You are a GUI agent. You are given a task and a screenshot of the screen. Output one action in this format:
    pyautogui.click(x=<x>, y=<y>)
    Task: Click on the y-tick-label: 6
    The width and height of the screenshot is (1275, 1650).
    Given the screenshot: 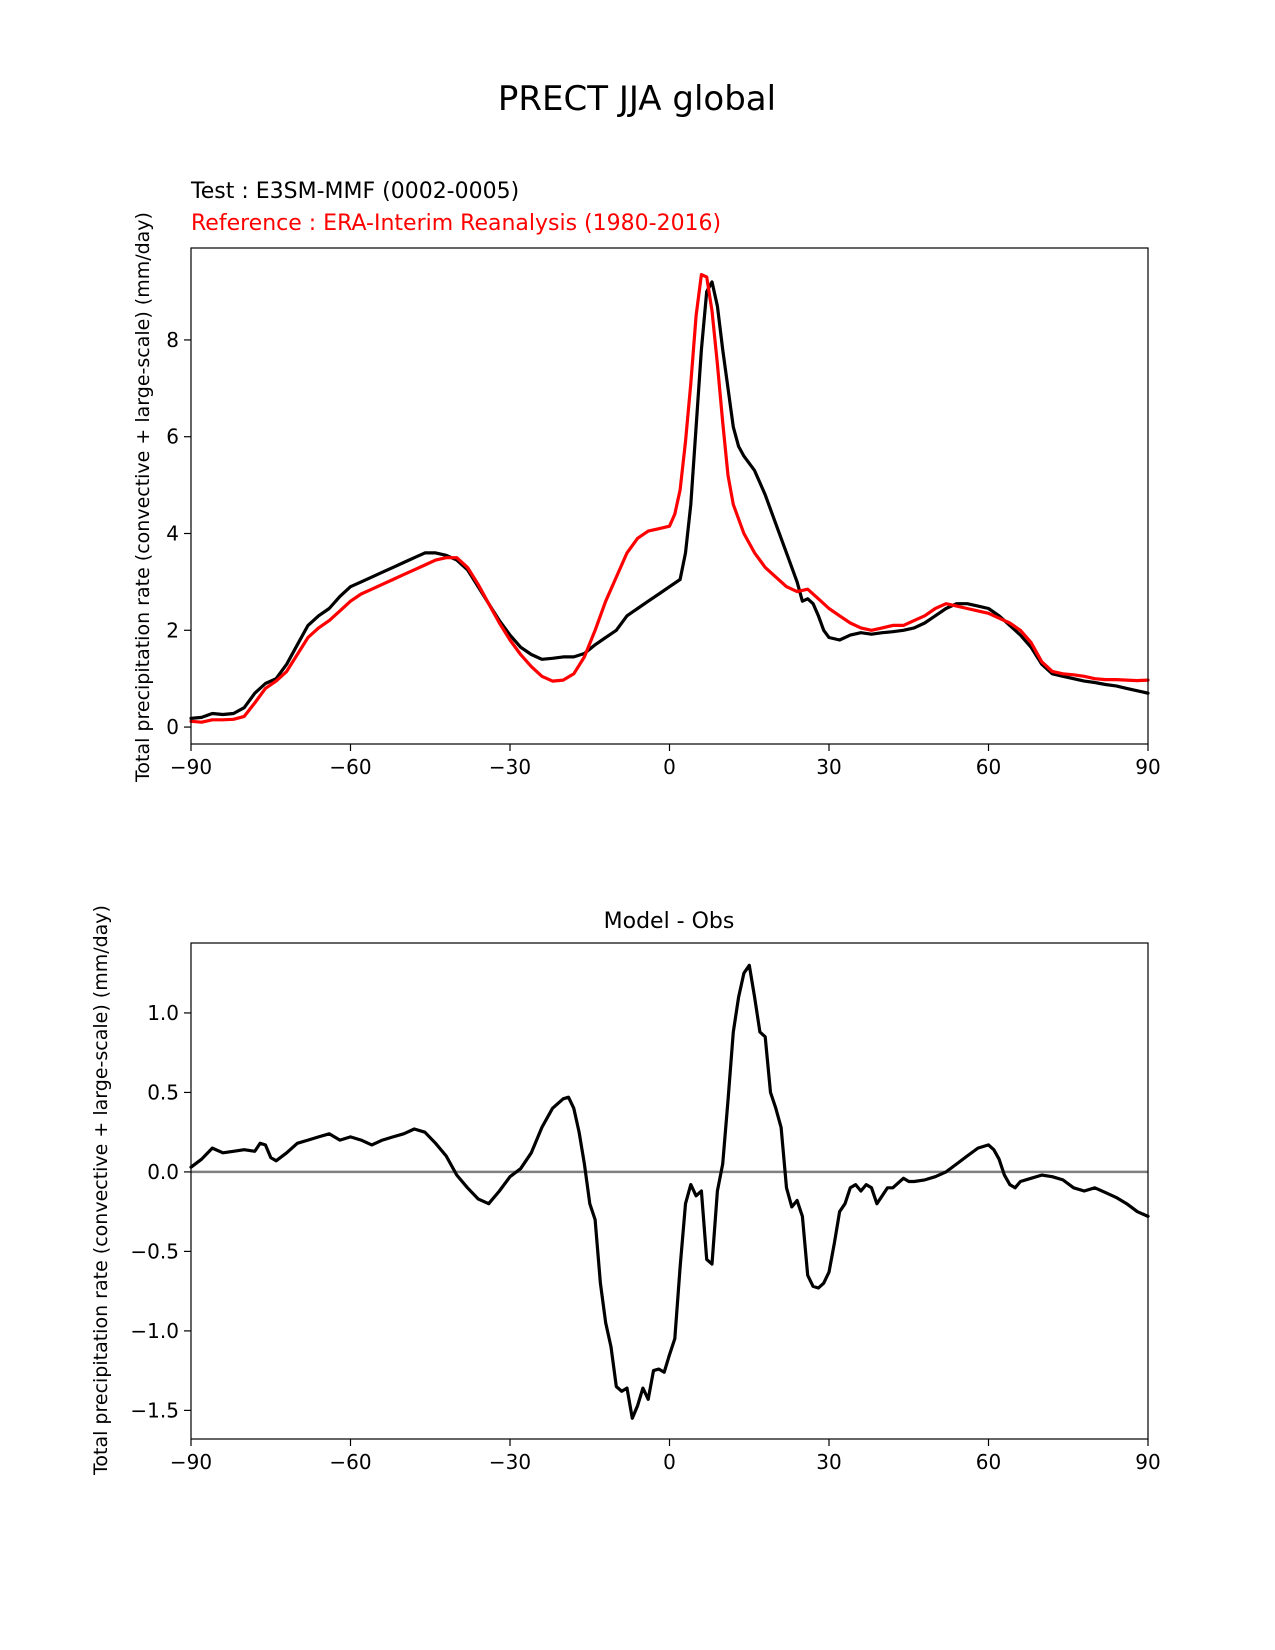 What is the action you would take?
    pyautogui.click(x=172, y=437)
    